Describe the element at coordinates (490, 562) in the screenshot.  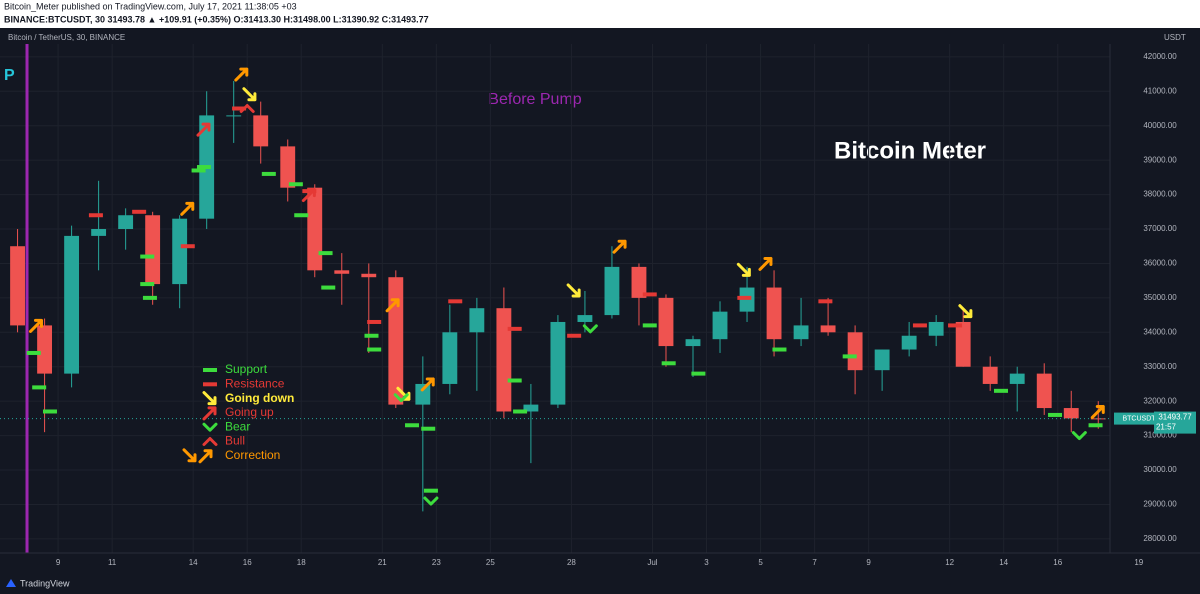
I see `x-tick-label: 25` at that location.